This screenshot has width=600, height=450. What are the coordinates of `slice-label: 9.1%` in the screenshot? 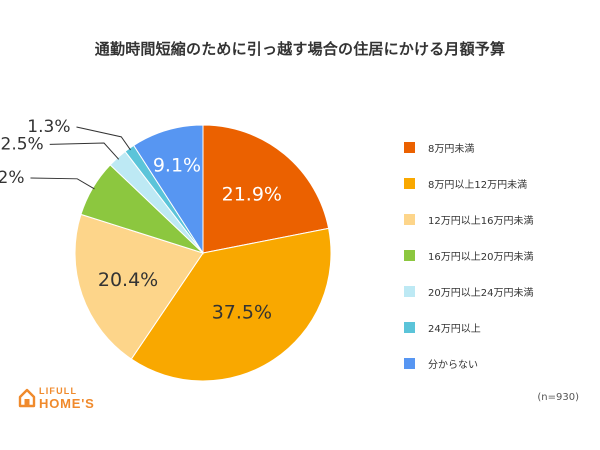 It's located at (177, 166).